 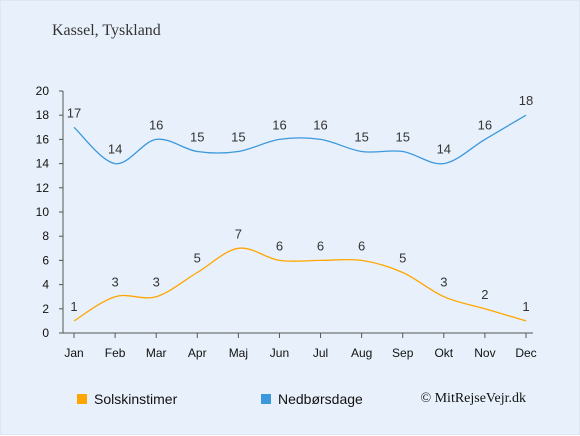 I want to click on y-tick-label: 0, so click(x=45, y=333).